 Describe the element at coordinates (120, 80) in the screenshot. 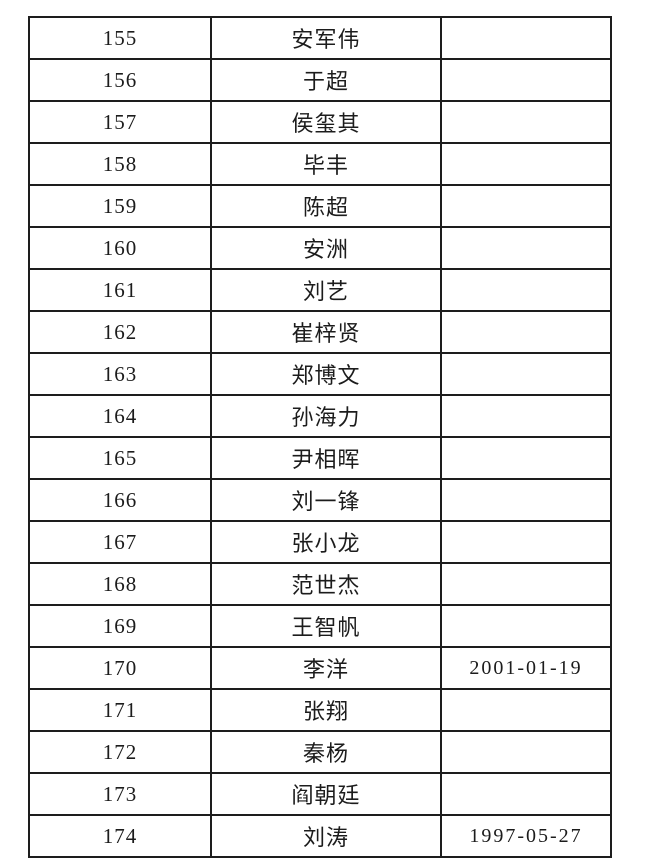

I see `row-index-cell: 156` at that location.